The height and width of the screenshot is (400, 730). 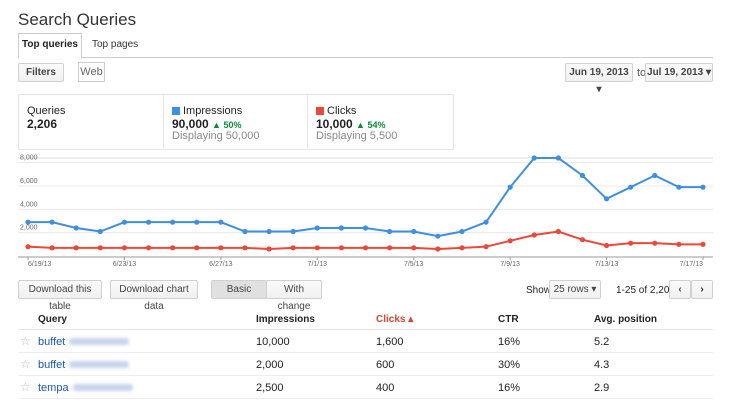 I want to click on table-cell: 30%, so click(x=509, y=365).